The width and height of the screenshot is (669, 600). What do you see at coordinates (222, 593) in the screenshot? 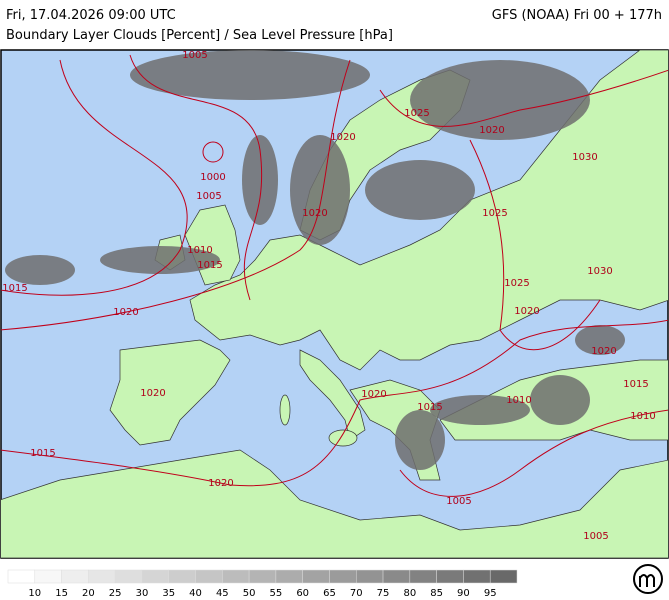
I see `legend-label: 45` at bounding box center [222, 593].